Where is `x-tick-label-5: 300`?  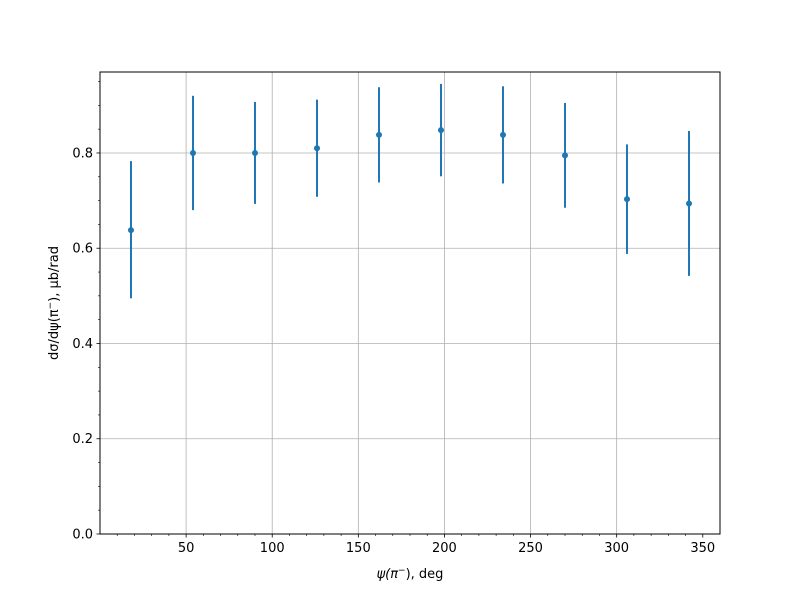 x-tick-label-5: 300 is located at coordinates (616, 548).